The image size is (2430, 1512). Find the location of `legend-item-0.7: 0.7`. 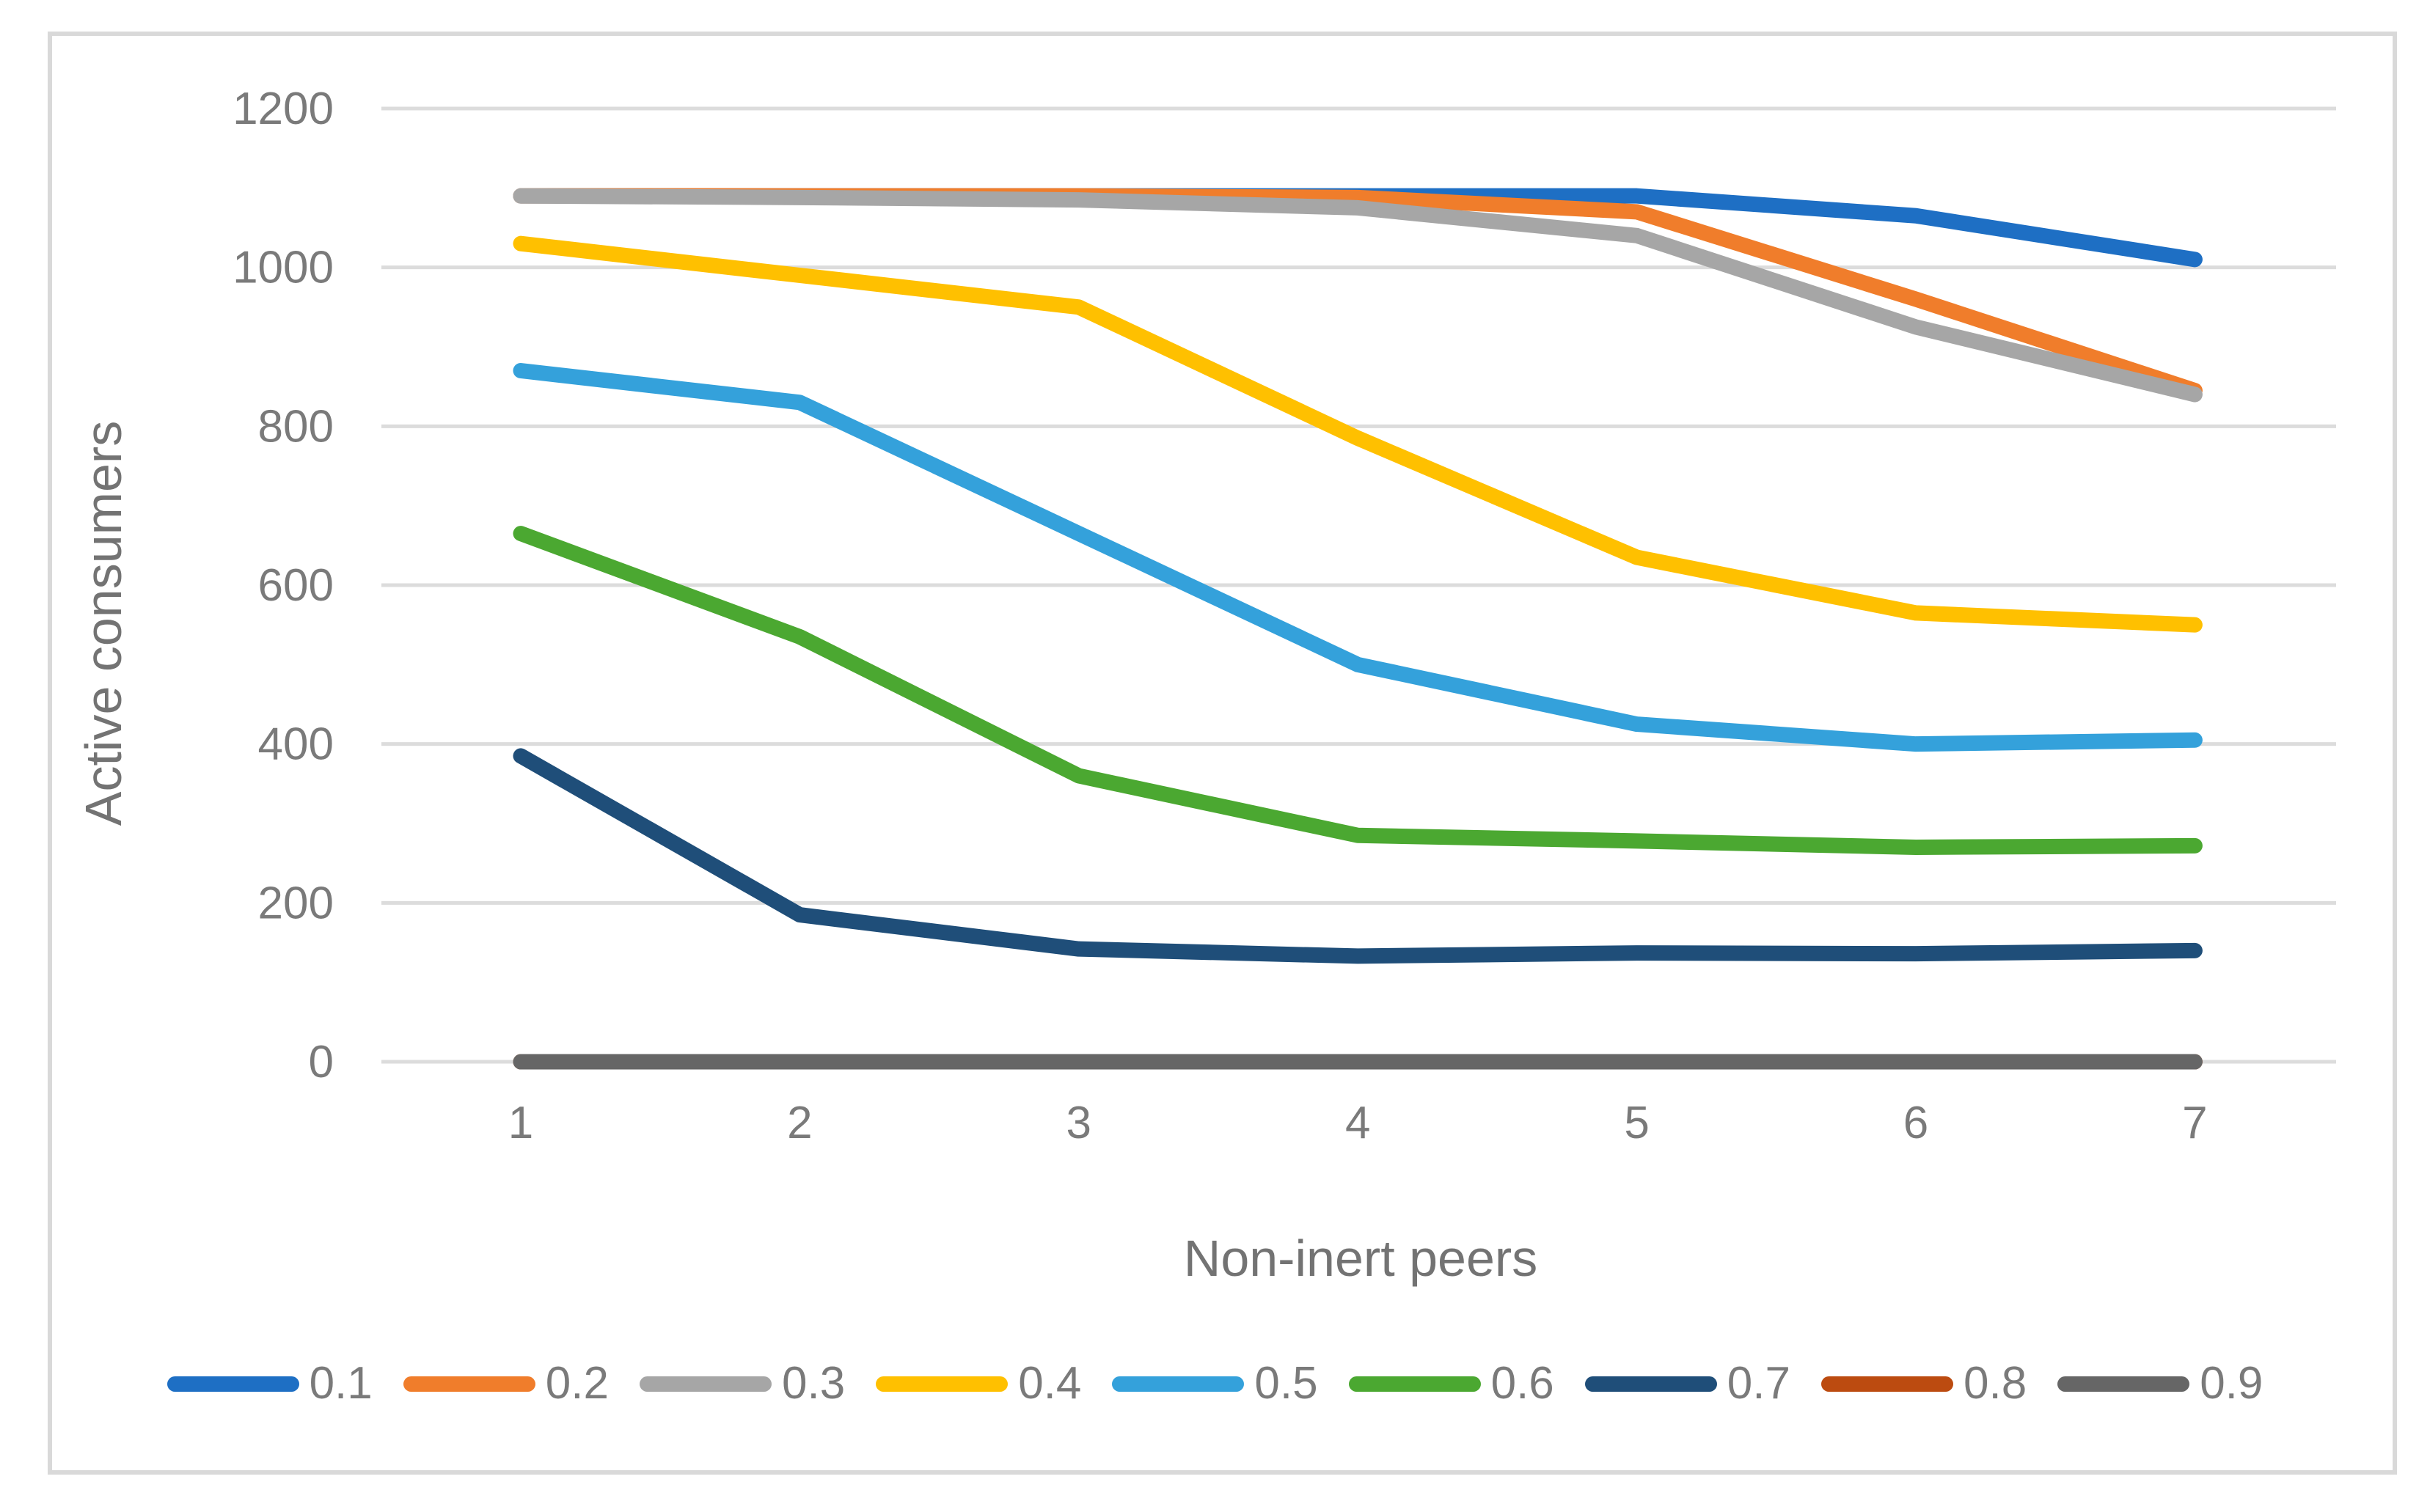

legend-item-0.7: 0.7 is located at coordinates (1687, 1383).